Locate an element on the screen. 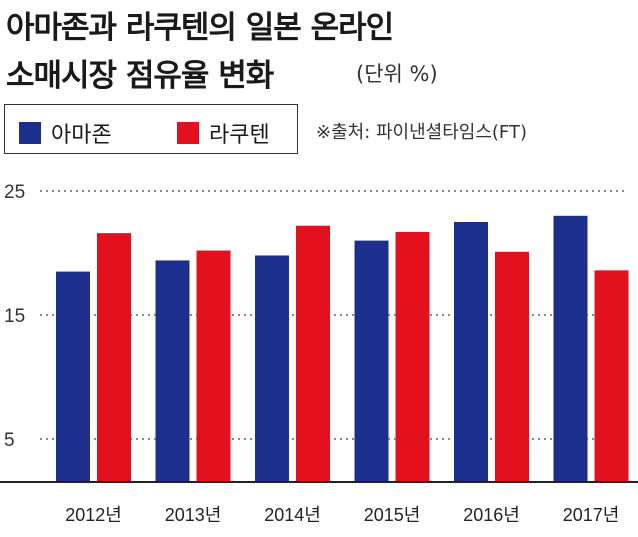 The width and height of the screenshot is (638, 537). y-tick-label: 5 is located at coordinates (9, 440).